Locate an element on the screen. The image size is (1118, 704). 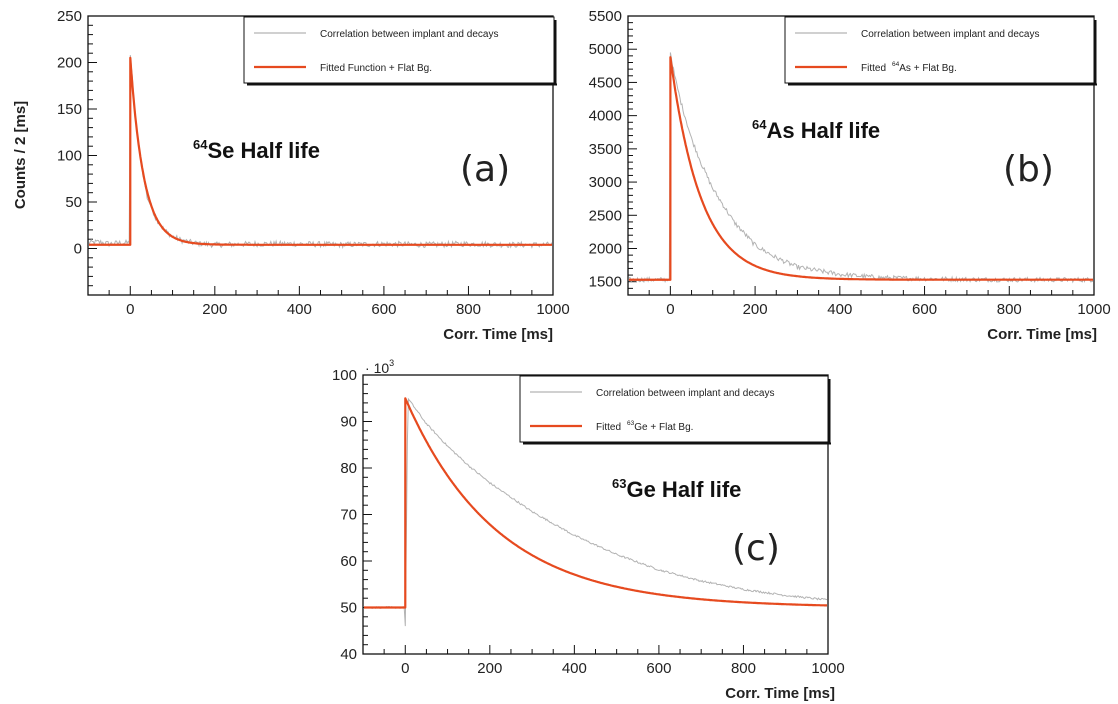
half-life-annotation: 64As Half life is located at coordinates (816, 130).